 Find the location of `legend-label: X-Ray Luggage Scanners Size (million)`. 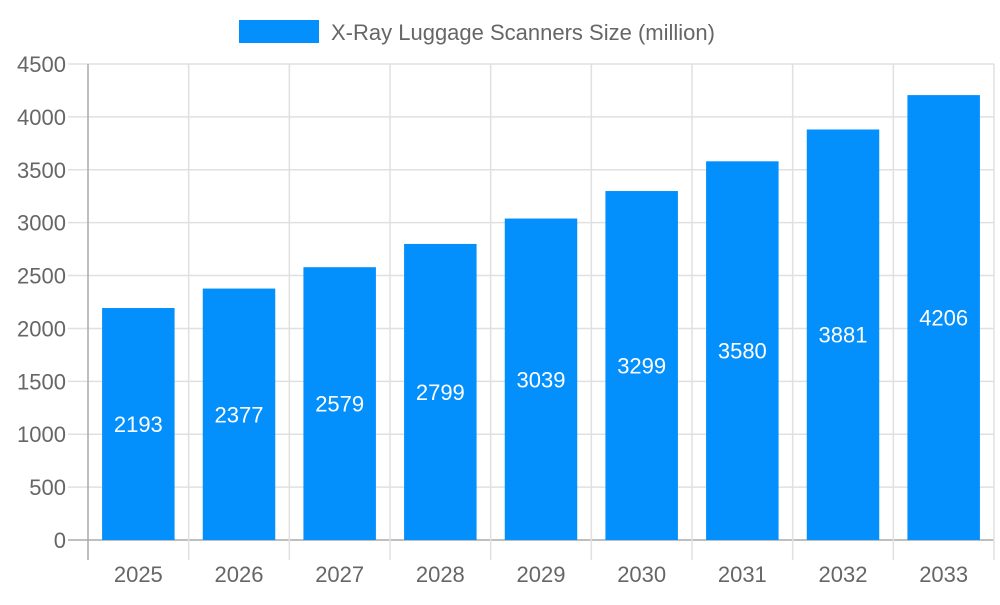

legend-label: X-Ray Luggage Scanners Size (million) is located at coordinates (523, 32).